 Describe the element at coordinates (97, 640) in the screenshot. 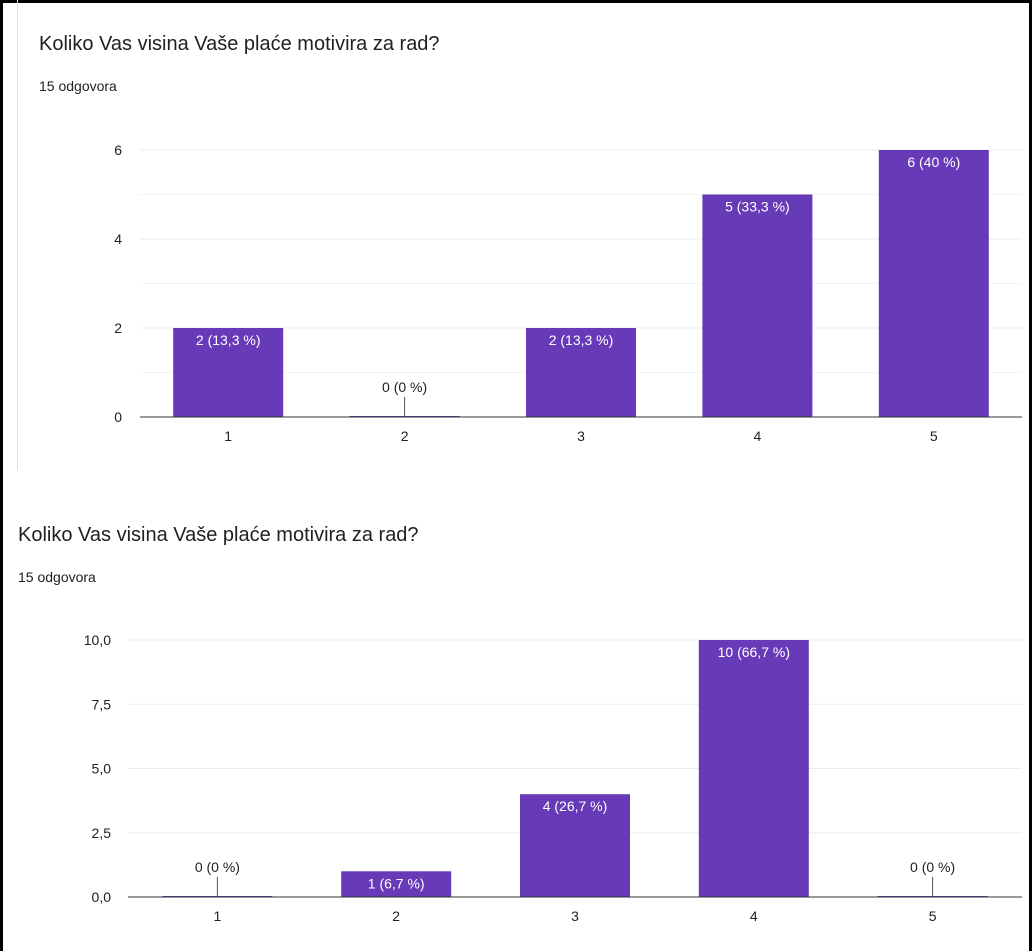

I see `y-tick-label: 10,0` at that location.